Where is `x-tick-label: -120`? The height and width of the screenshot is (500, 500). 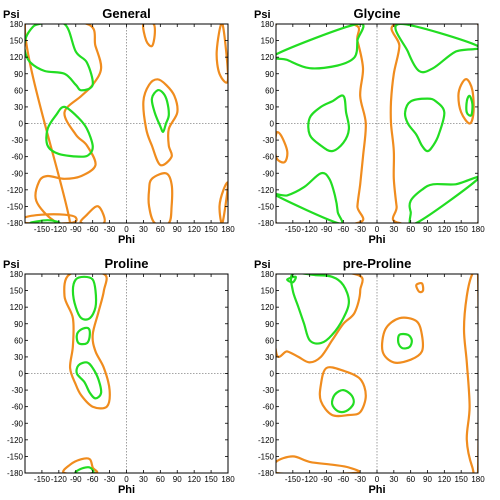
x-tick-label: -120 is located at coordinates (310, 229).